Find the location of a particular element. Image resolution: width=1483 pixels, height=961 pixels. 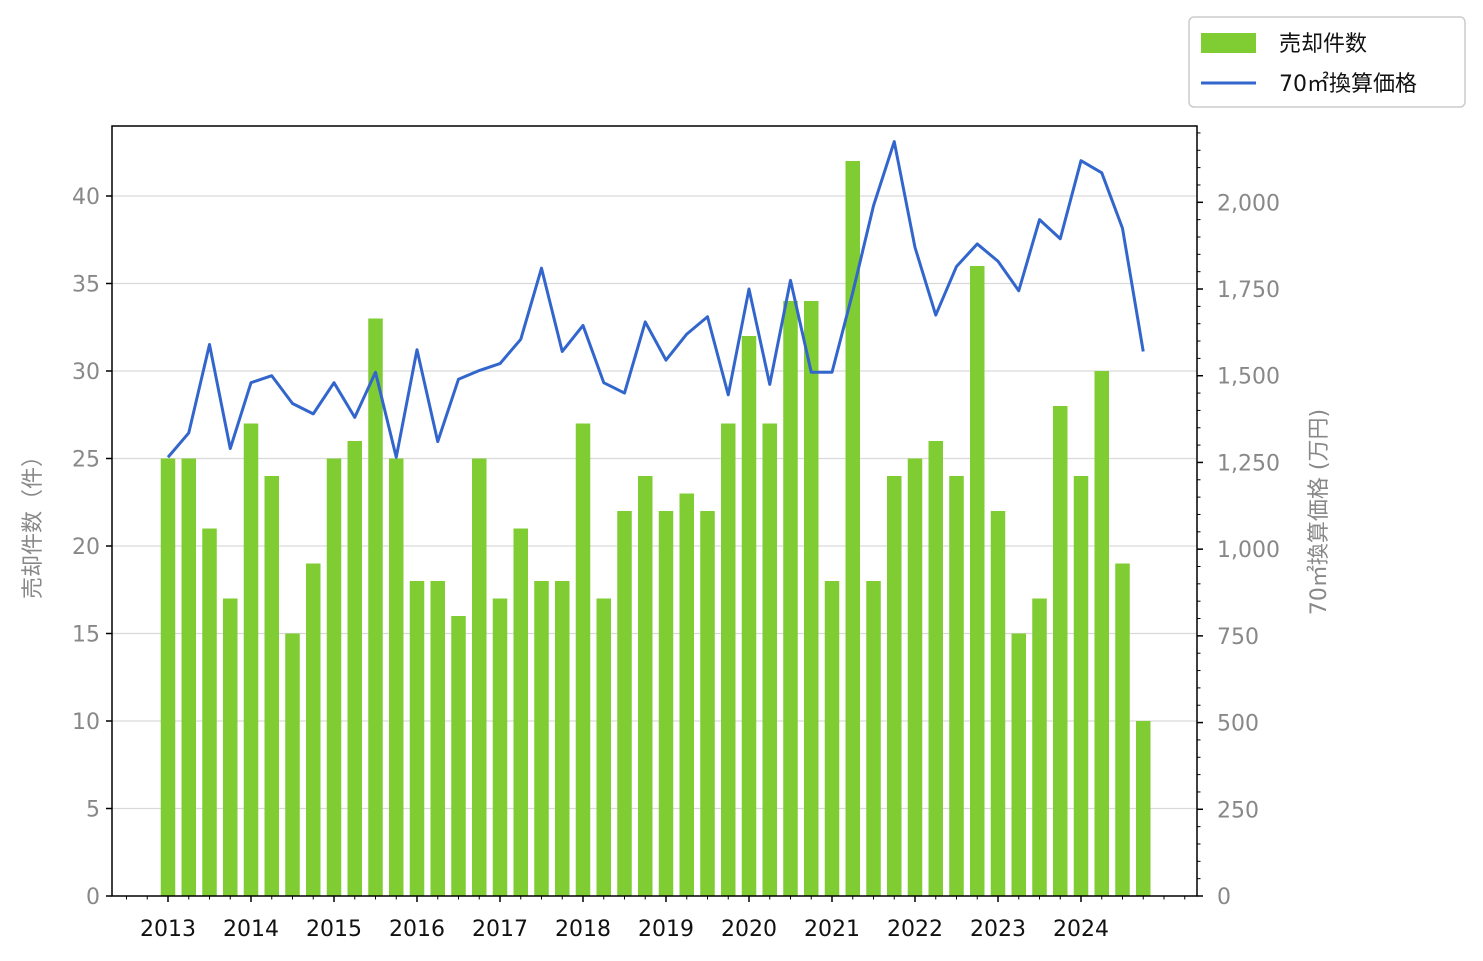

right-tick-label: 750 is located at coordinates (1238, 637).